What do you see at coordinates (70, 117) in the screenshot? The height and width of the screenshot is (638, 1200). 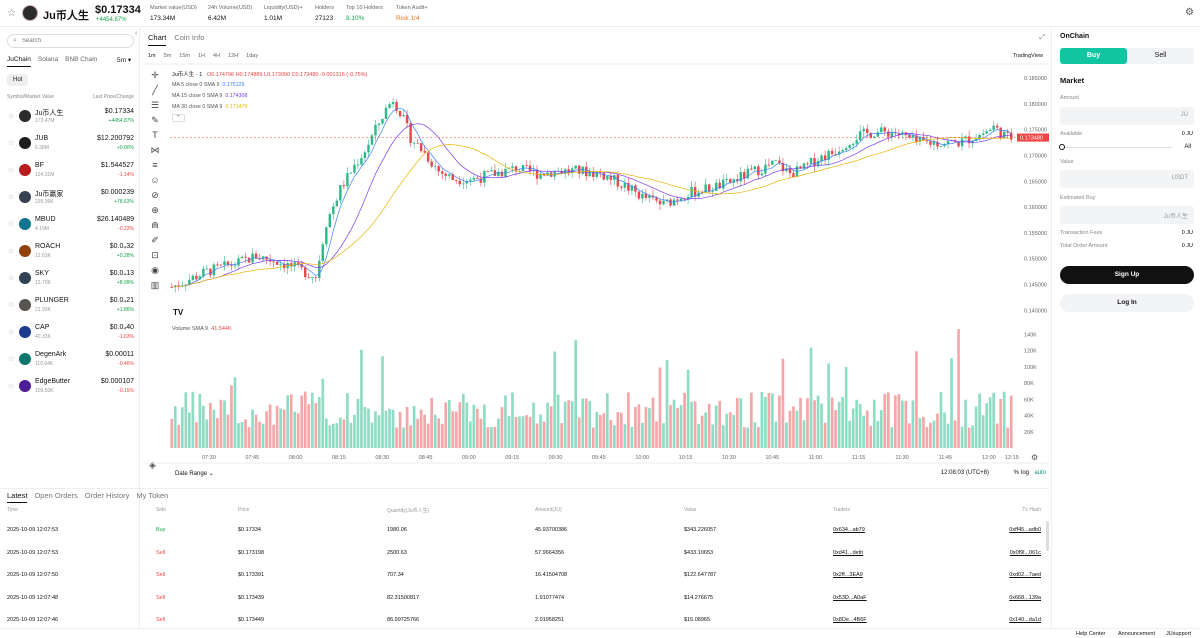 I see `list-item: ☆ Ju币人生 173.47M $0.17334 +4454.87%` at bounding box center [70, 117].